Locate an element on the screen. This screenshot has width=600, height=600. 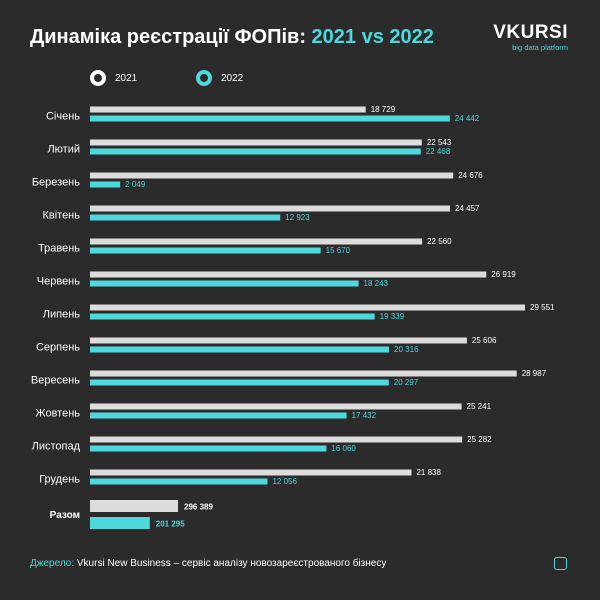
bar-2021-zhovten is located at coordinates (276, 406).